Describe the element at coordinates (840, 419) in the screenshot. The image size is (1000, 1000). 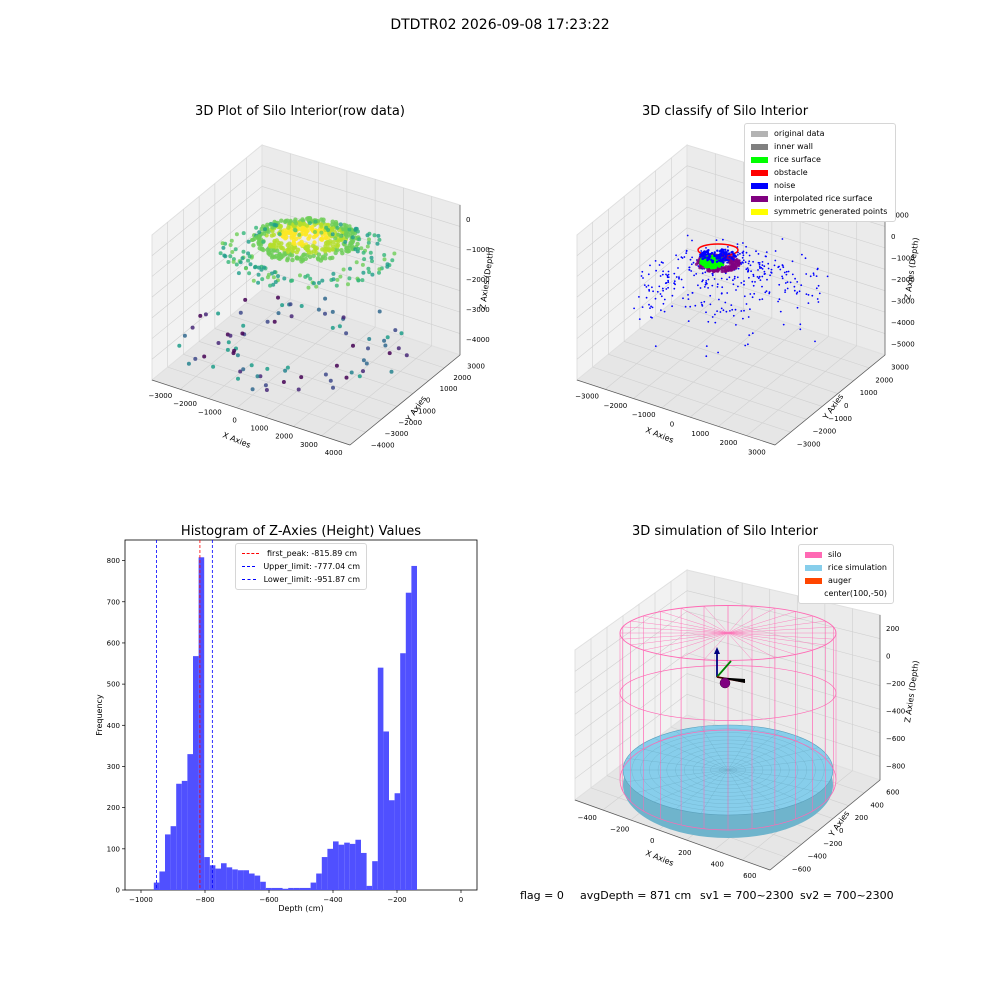
I see `y-tick-label: −1000` at that location.